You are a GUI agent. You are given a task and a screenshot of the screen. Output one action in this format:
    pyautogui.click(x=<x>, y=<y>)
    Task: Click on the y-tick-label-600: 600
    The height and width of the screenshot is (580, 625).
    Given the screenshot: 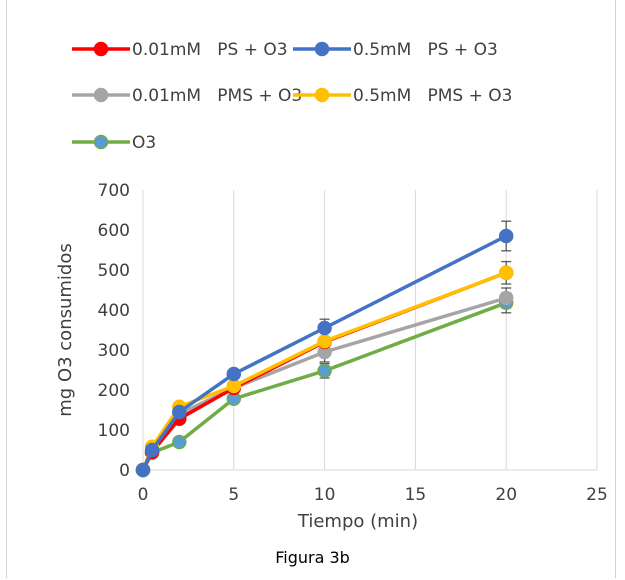 What is the action you would take?
    pyautogui.click(x=114, y=231)
    